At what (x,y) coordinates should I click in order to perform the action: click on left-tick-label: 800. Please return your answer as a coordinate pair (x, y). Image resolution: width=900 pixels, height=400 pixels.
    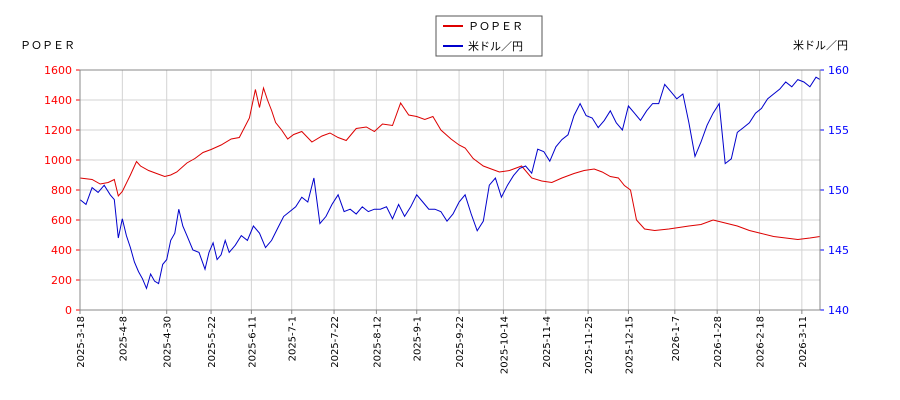
    Looking at the image, I should click on (61, 190).